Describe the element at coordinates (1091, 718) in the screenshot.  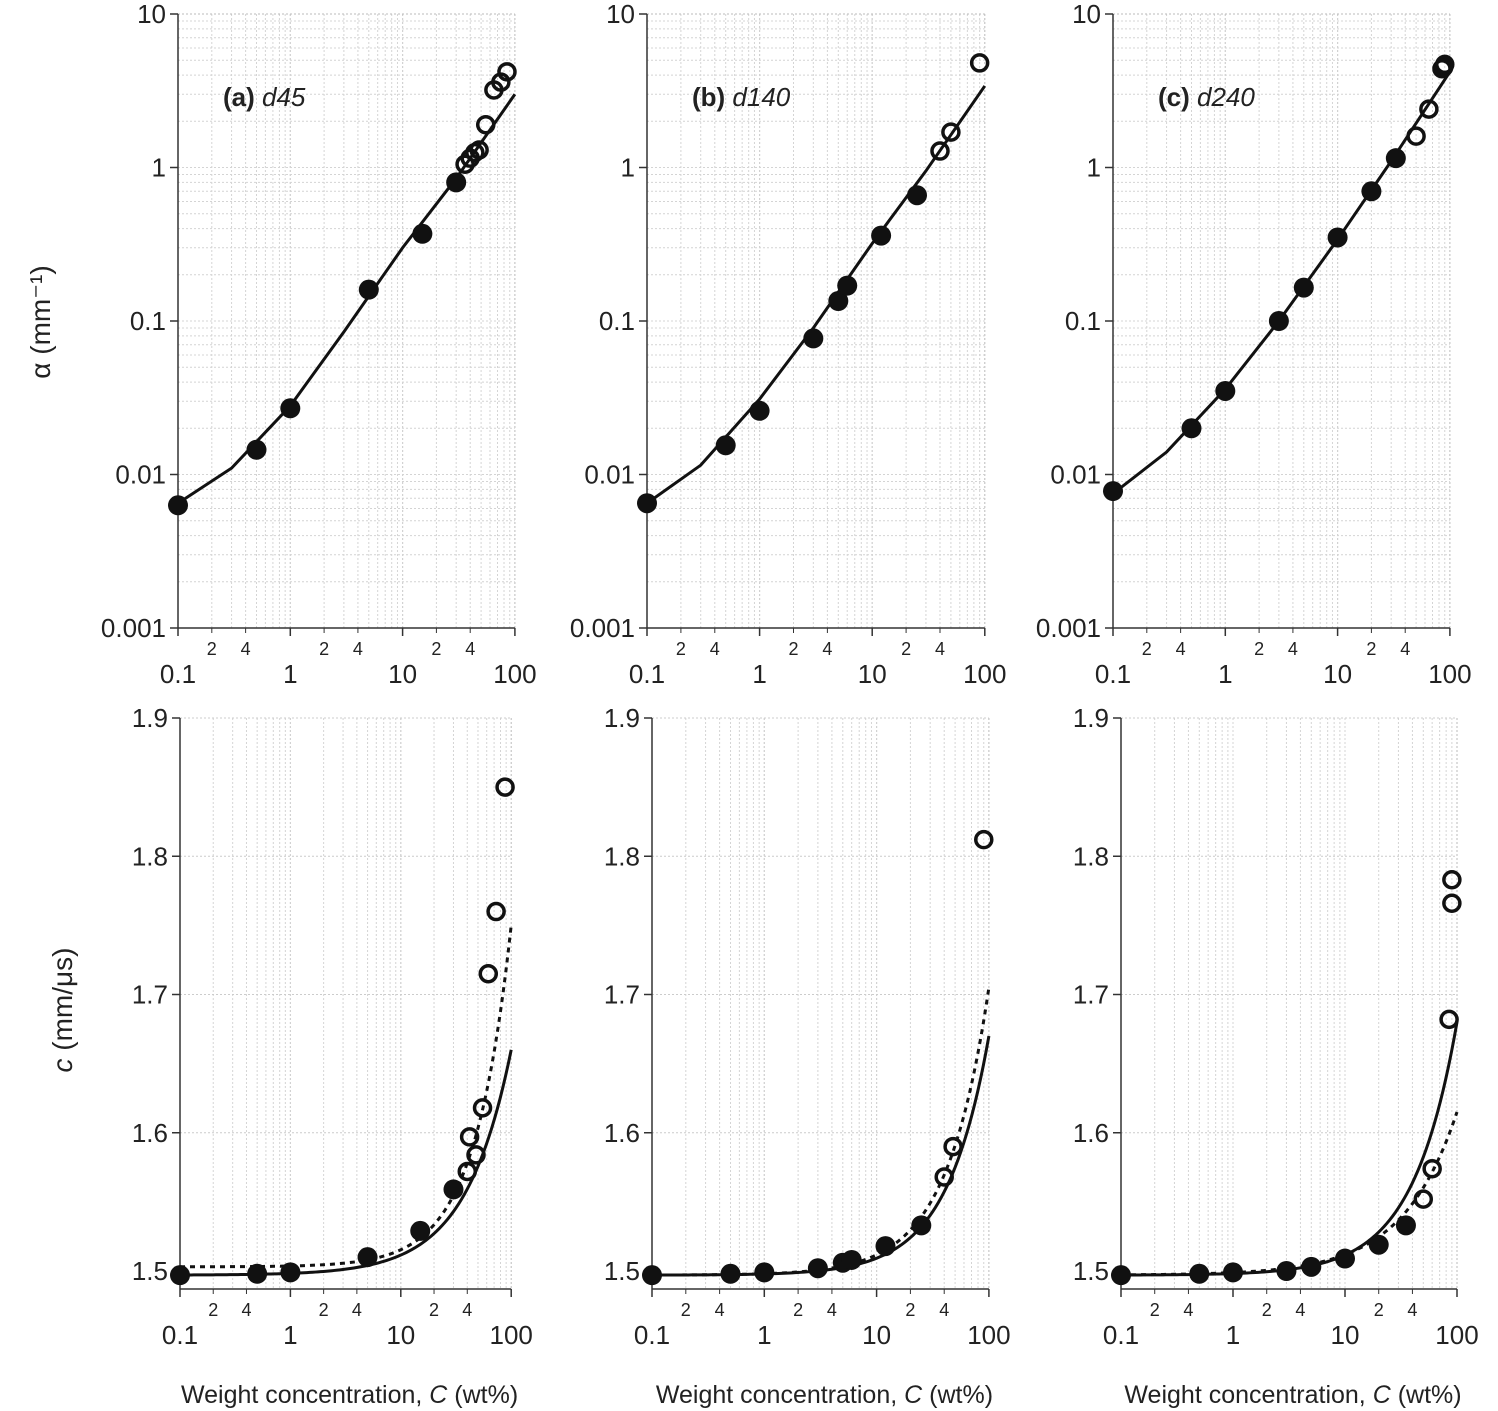
I see `y-tick-label: 1.9` at that location.